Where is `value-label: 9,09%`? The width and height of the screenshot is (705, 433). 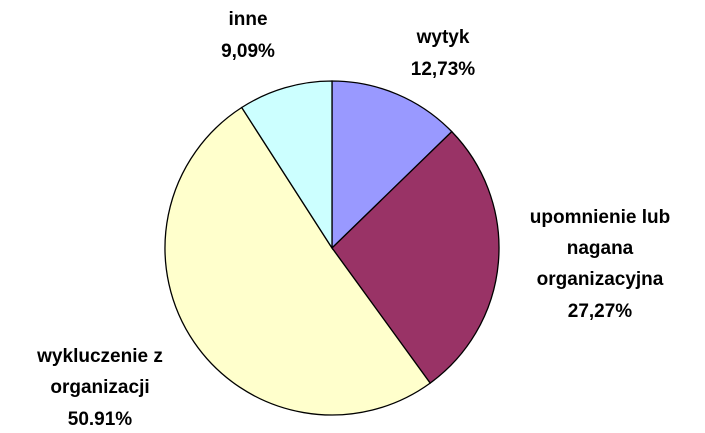
value-label: 9,09% is located at coordinates (248, 51).